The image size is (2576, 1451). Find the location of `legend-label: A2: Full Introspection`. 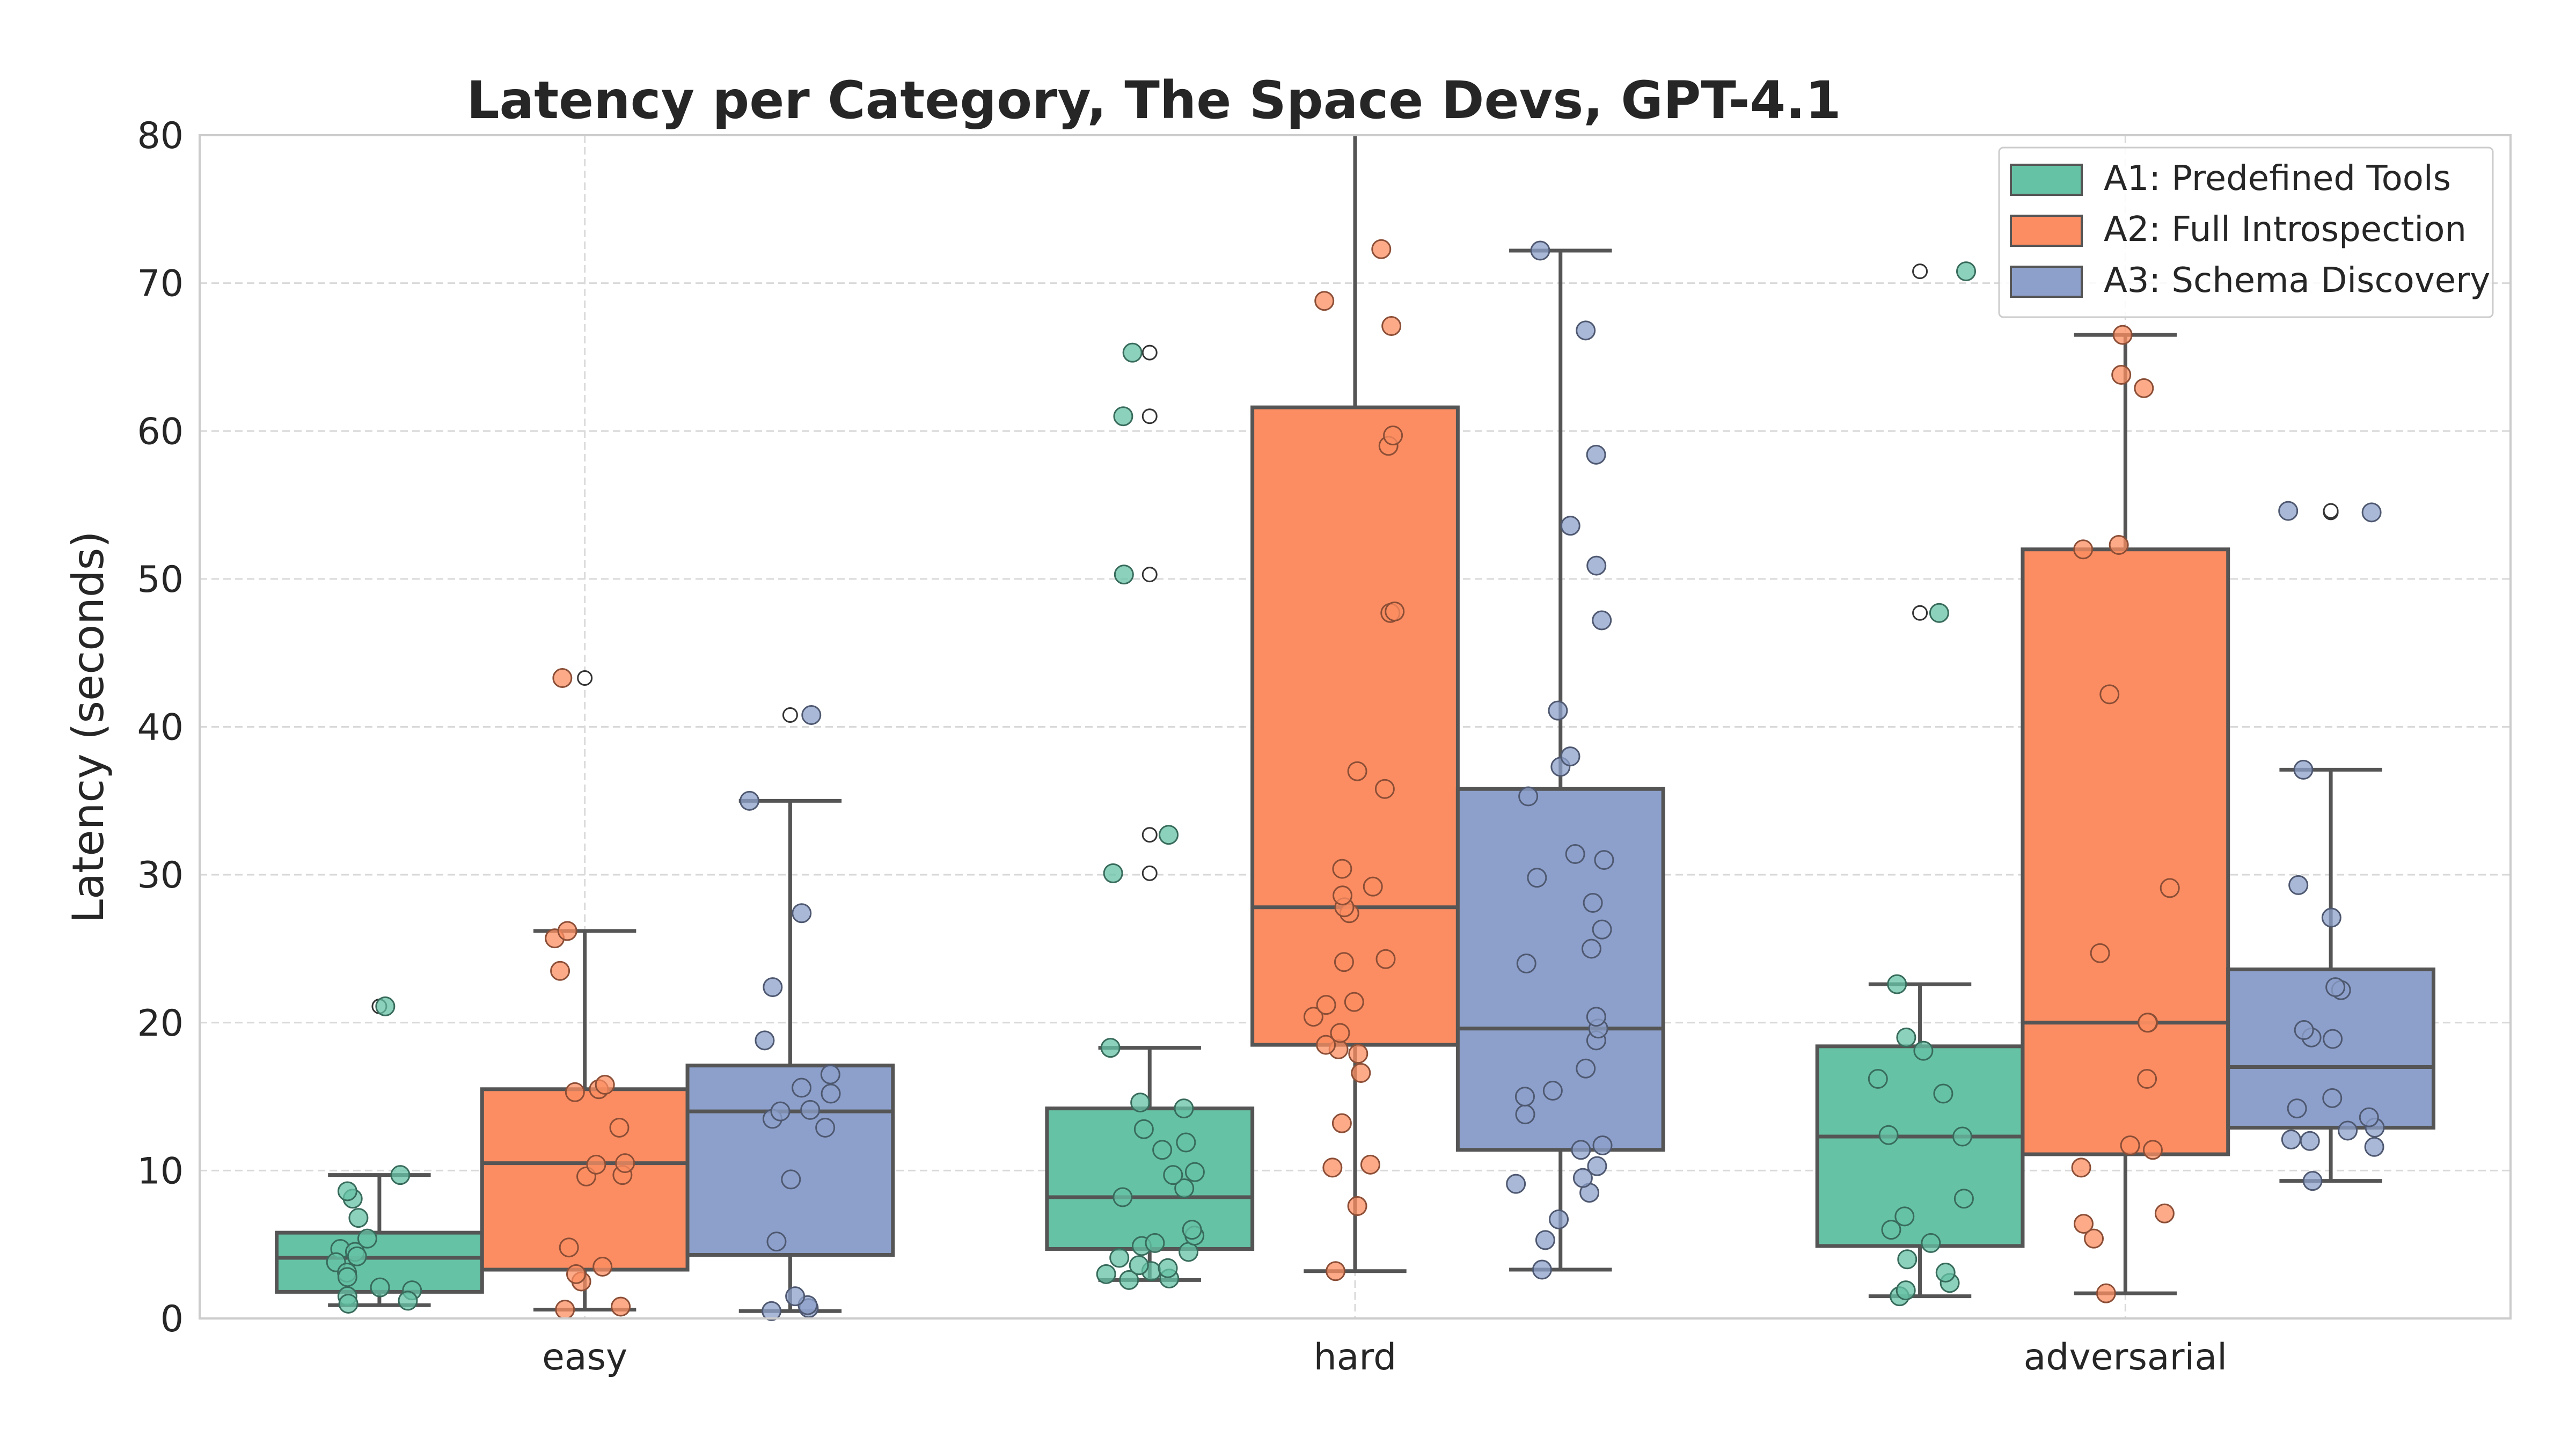

legend-label: A2: Full Introspection is located at coordinates (2285, 230).